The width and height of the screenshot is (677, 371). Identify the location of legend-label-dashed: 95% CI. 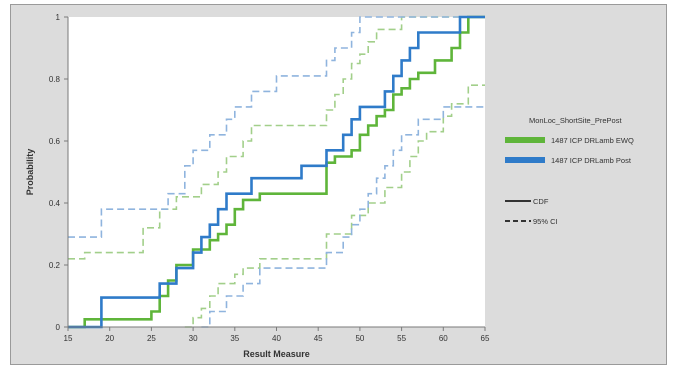
(545, 221).